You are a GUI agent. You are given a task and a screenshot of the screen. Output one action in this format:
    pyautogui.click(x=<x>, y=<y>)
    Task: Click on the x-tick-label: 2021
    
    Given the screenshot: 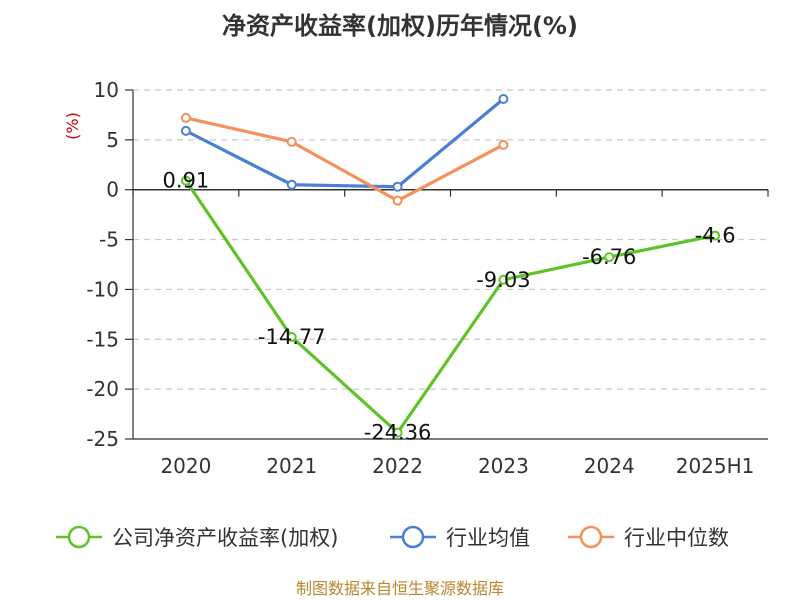 What is the action you would take?
    pyautogui.click(x=291, y=466)
    